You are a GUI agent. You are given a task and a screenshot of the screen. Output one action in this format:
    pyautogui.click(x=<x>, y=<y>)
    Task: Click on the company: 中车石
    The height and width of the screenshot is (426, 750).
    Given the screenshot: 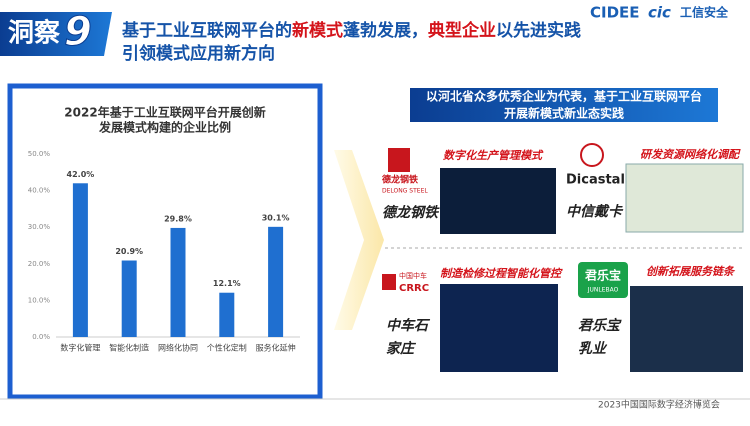 What is the action you would take?
    pyautogui.click(x=408, y=325)
    